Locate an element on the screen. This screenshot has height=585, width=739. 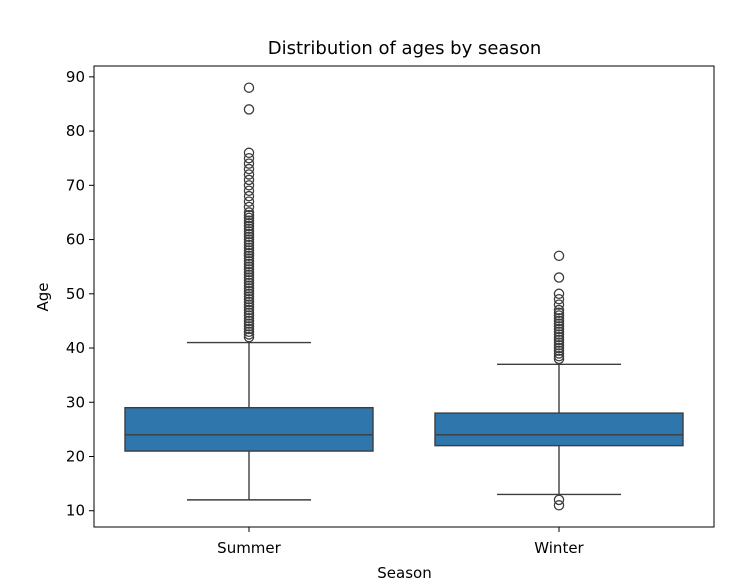
y-tick-label: 80 is located at coordinates (75, 131).